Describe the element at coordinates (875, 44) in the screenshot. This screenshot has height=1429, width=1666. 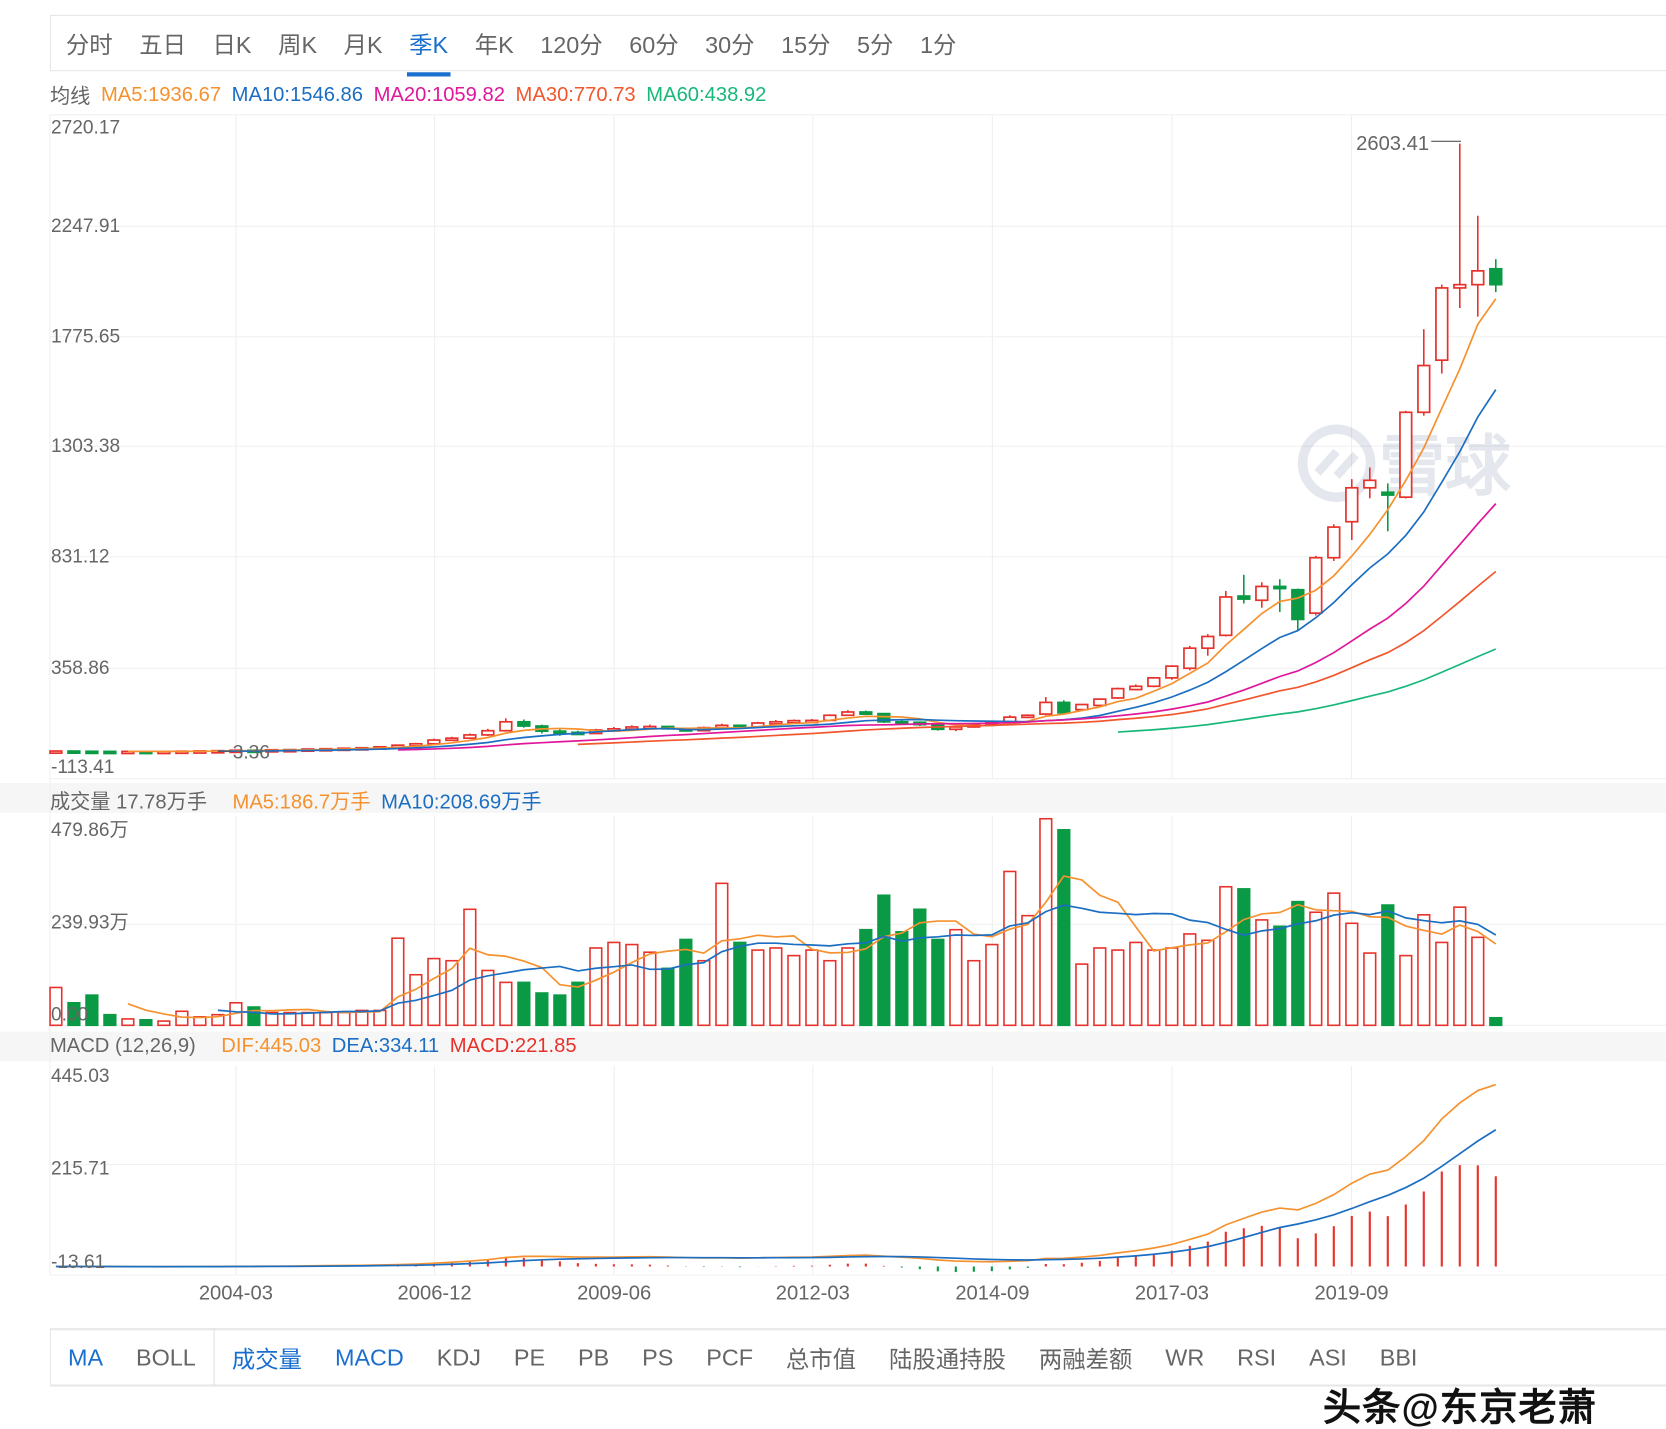
I see `period-tab: 5分` at that location.